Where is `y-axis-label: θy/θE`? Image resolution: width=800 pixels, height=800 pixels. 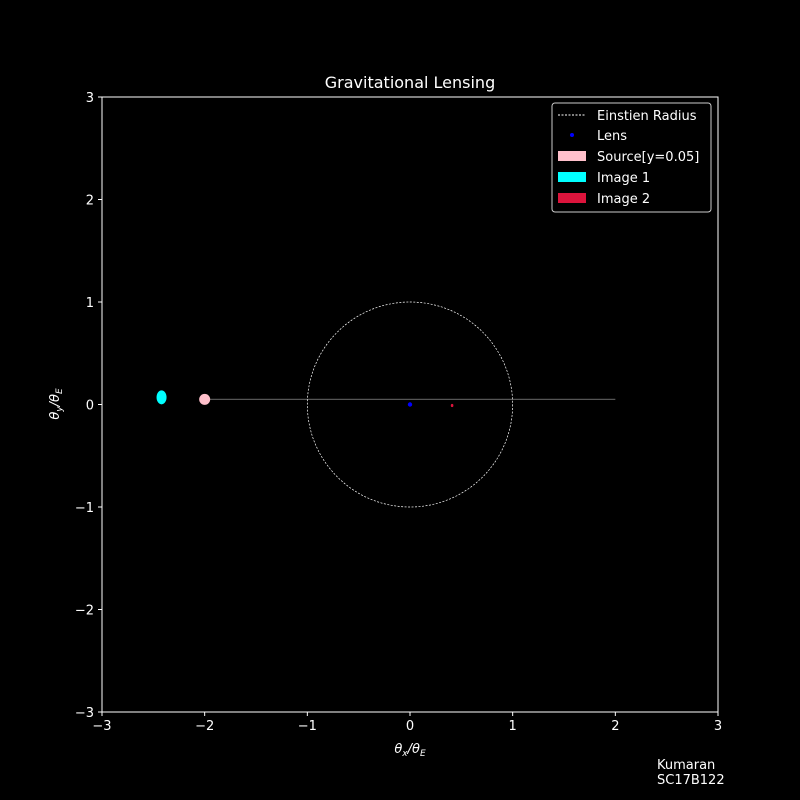
y-axis-label: θy/θE is located at coordinates (56, 404).